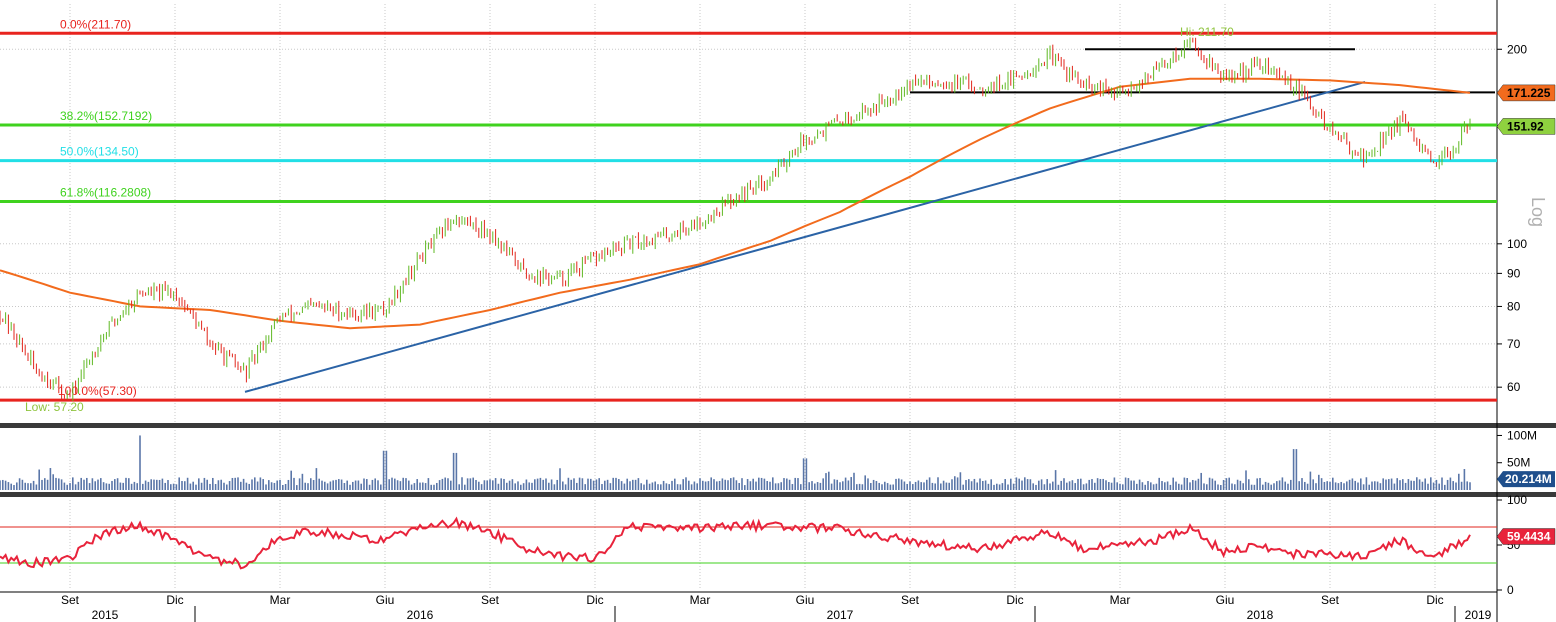 This screenshot has height=622, width=1556. I want to click on rsi-line, so click(735, 543).